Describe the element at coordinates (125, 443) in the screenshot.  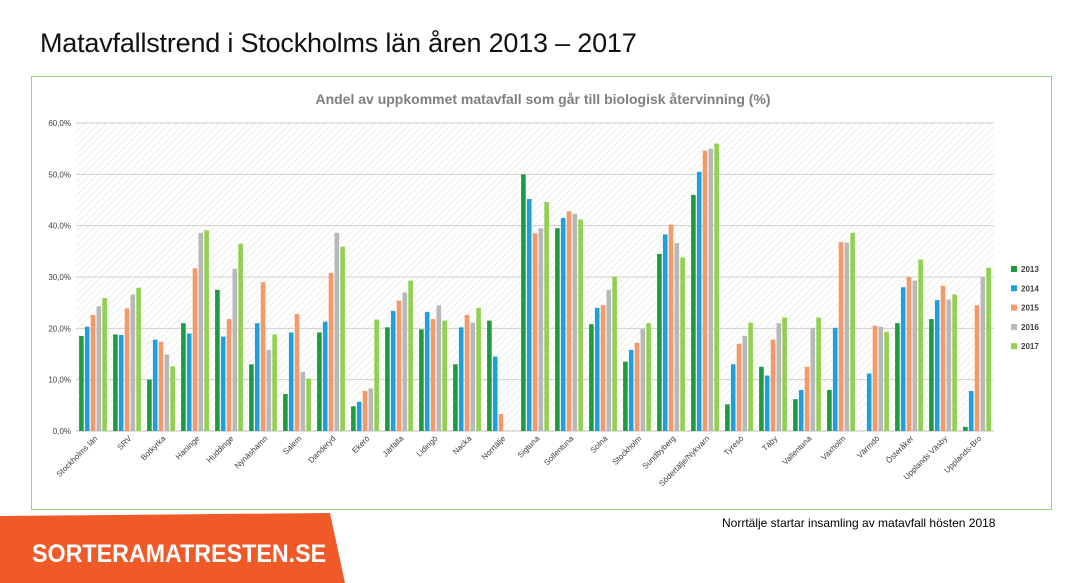
I see `x-tick-label: SRV` at that location.